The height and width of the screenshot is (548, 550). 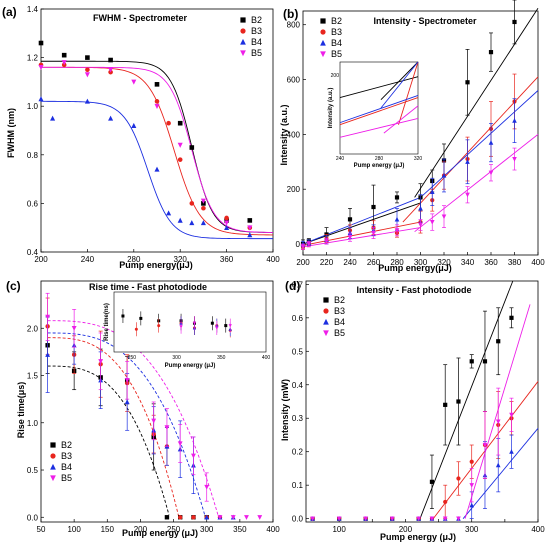 I want to click on panel-d-ytick-label: 0.2, so click(x=298, y=452).